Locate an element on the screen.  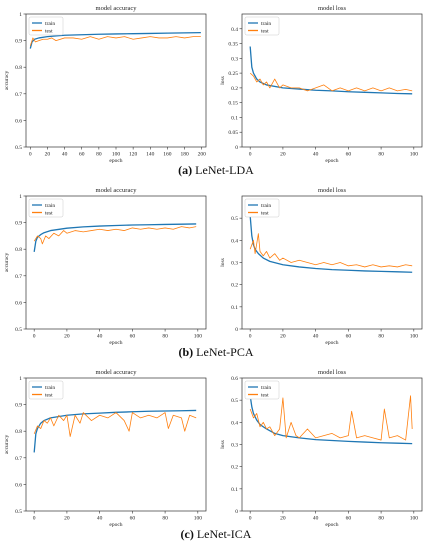
x-tick-label: 140 is located at coordinates (150, 155).